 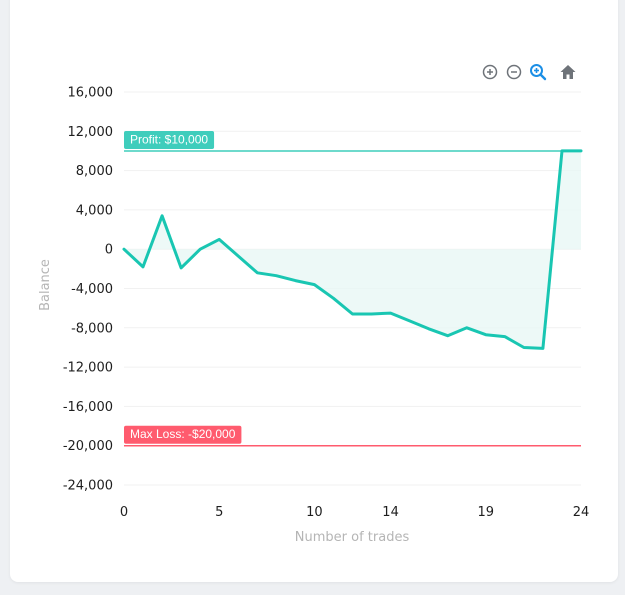 I want to click on chart-toolbar, so click(x=529, y=72).